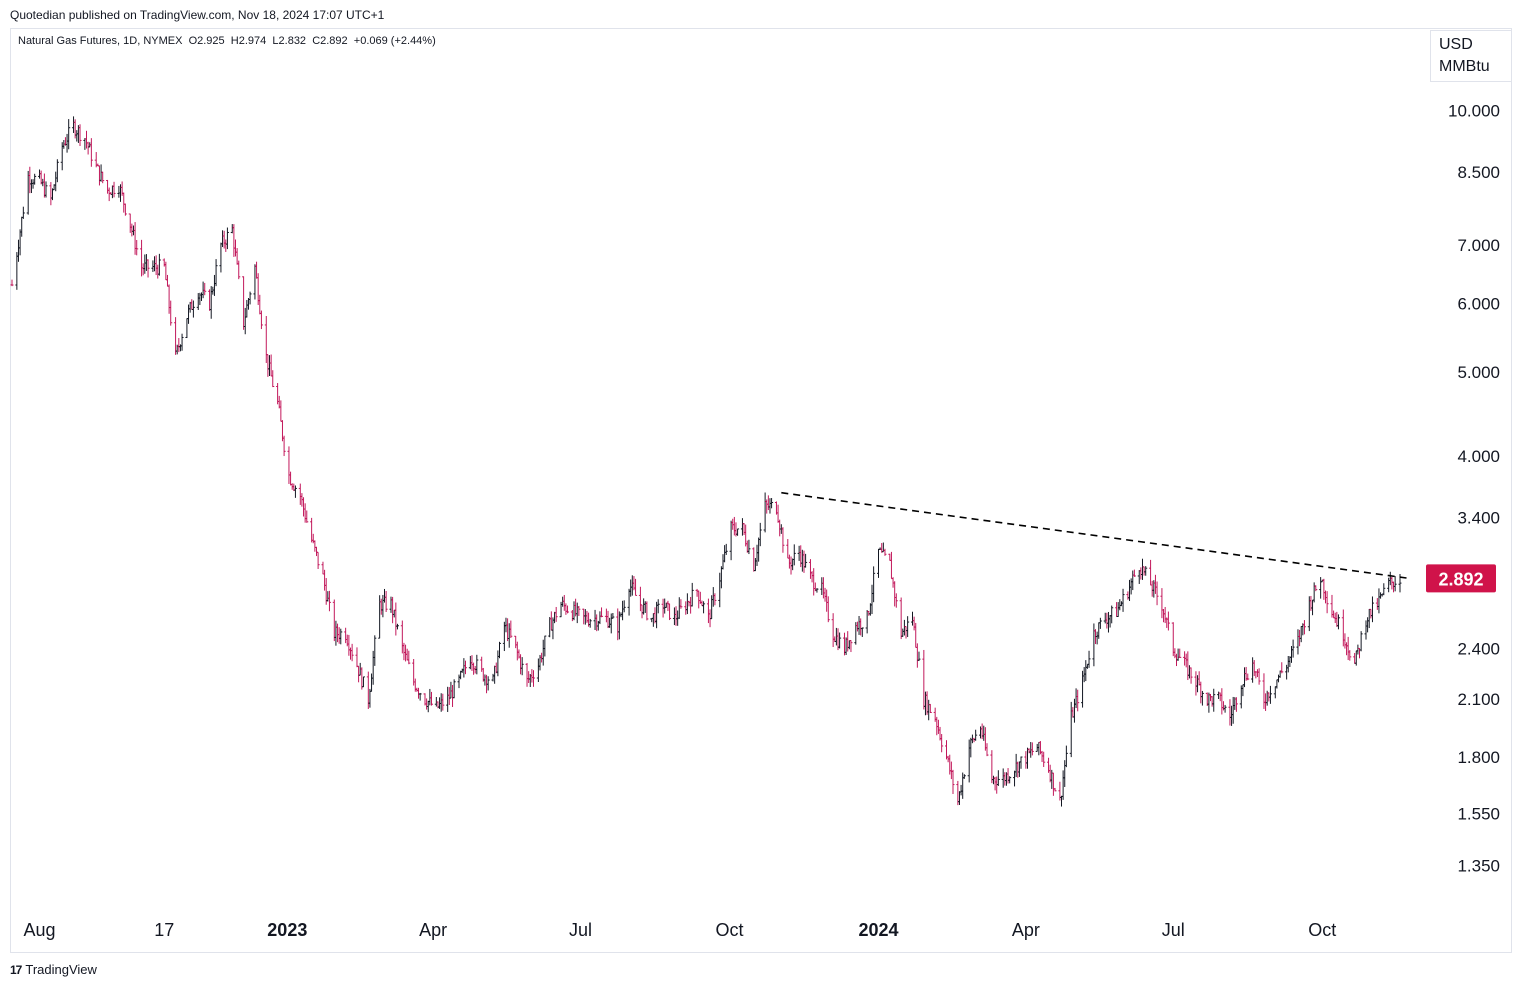 The height and width of the screenshot is (988, 1522). Describe the element at coordinates (287, 930) in the screenshot. I see `time-tick-label: 2023` at that location.